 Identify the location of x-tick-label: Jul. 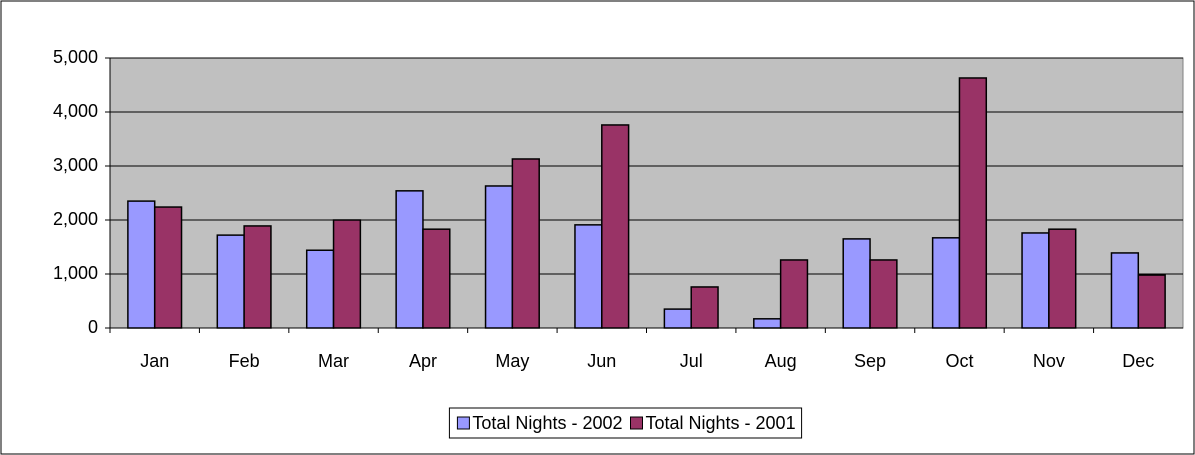
(691, 361).